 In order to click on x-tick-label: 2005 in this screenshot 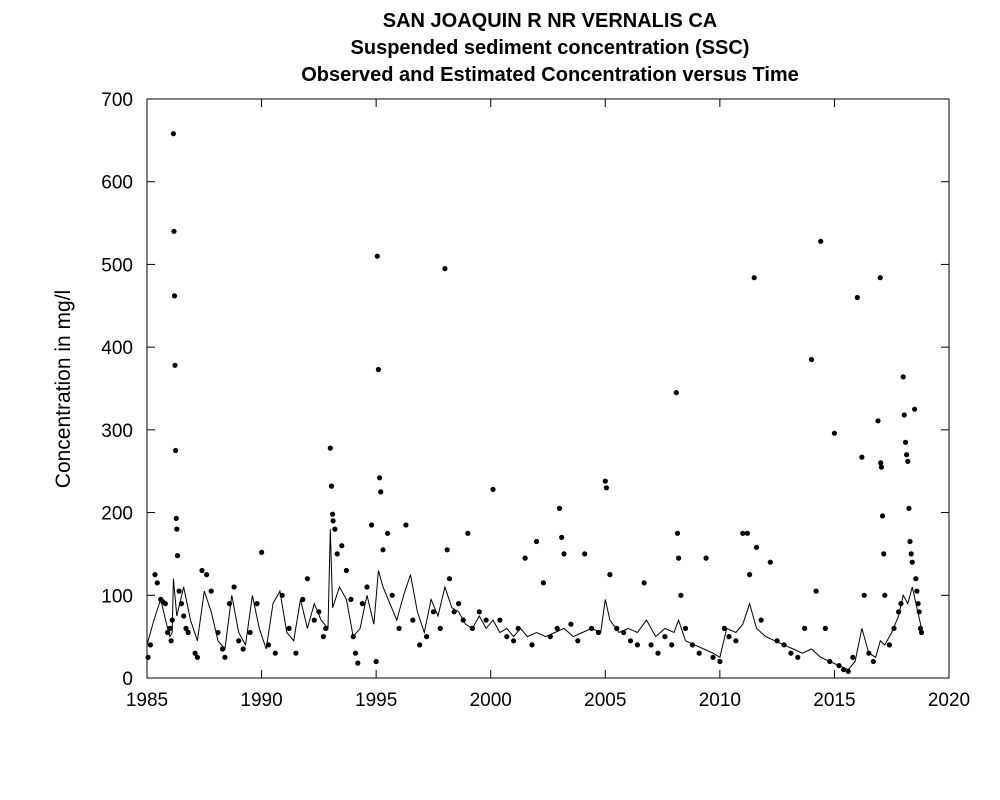, I will do `click(605, 700)`.